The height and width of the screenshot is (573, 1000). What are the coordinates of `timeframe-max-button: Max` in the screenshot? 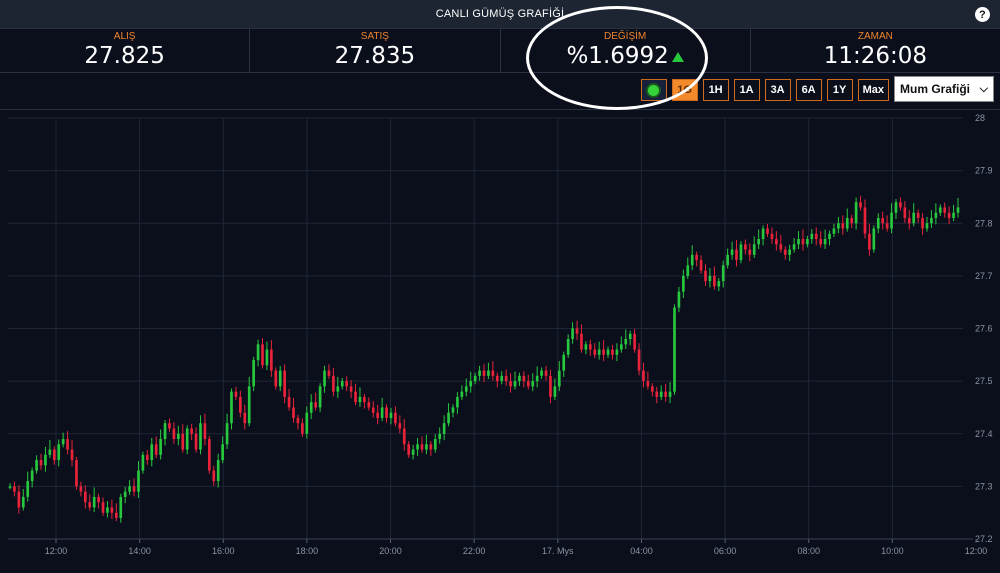 It's located at (873, 90).